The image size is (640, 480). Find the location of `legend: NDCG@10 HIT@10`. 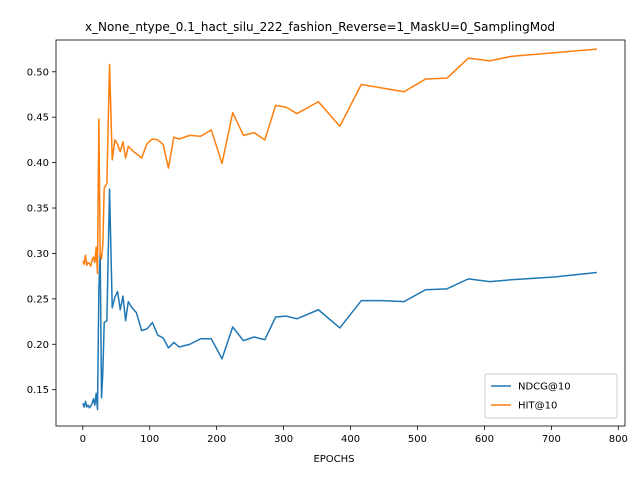

legend: NDCG@10 HIT@10 is located at coordinates (551, 396).